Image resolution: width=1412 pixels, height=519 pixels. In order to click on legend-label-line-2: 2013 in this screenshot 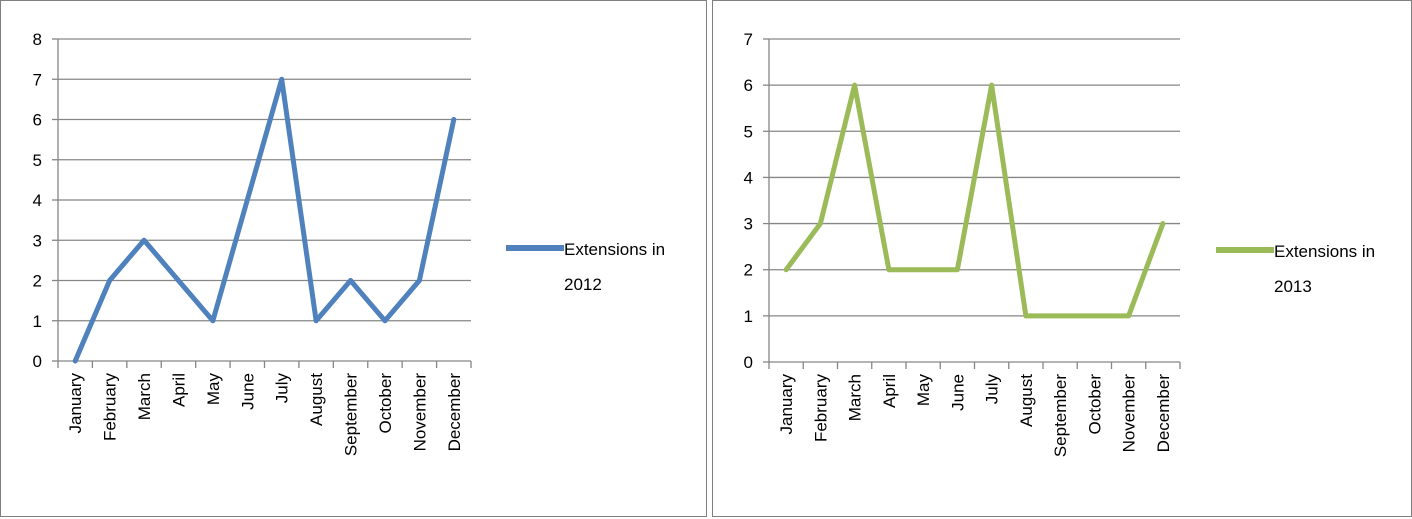, I will do `click(1293, 286)`.